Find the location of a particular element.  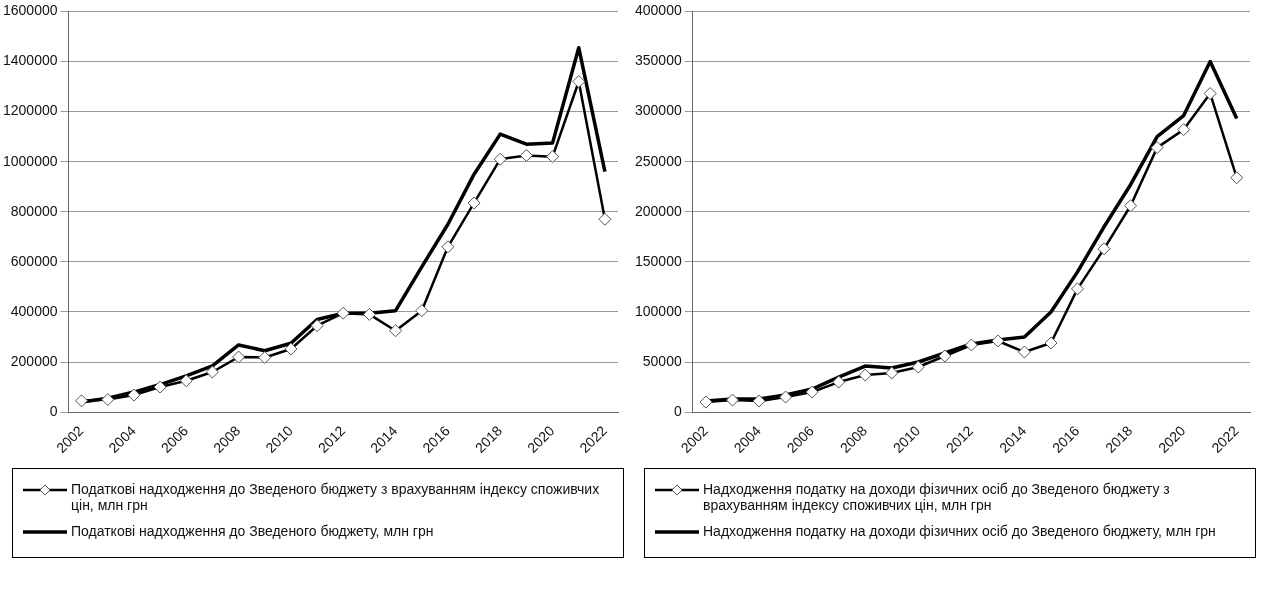

y-tick-label: 350000 is located at coordinates (658, 60).